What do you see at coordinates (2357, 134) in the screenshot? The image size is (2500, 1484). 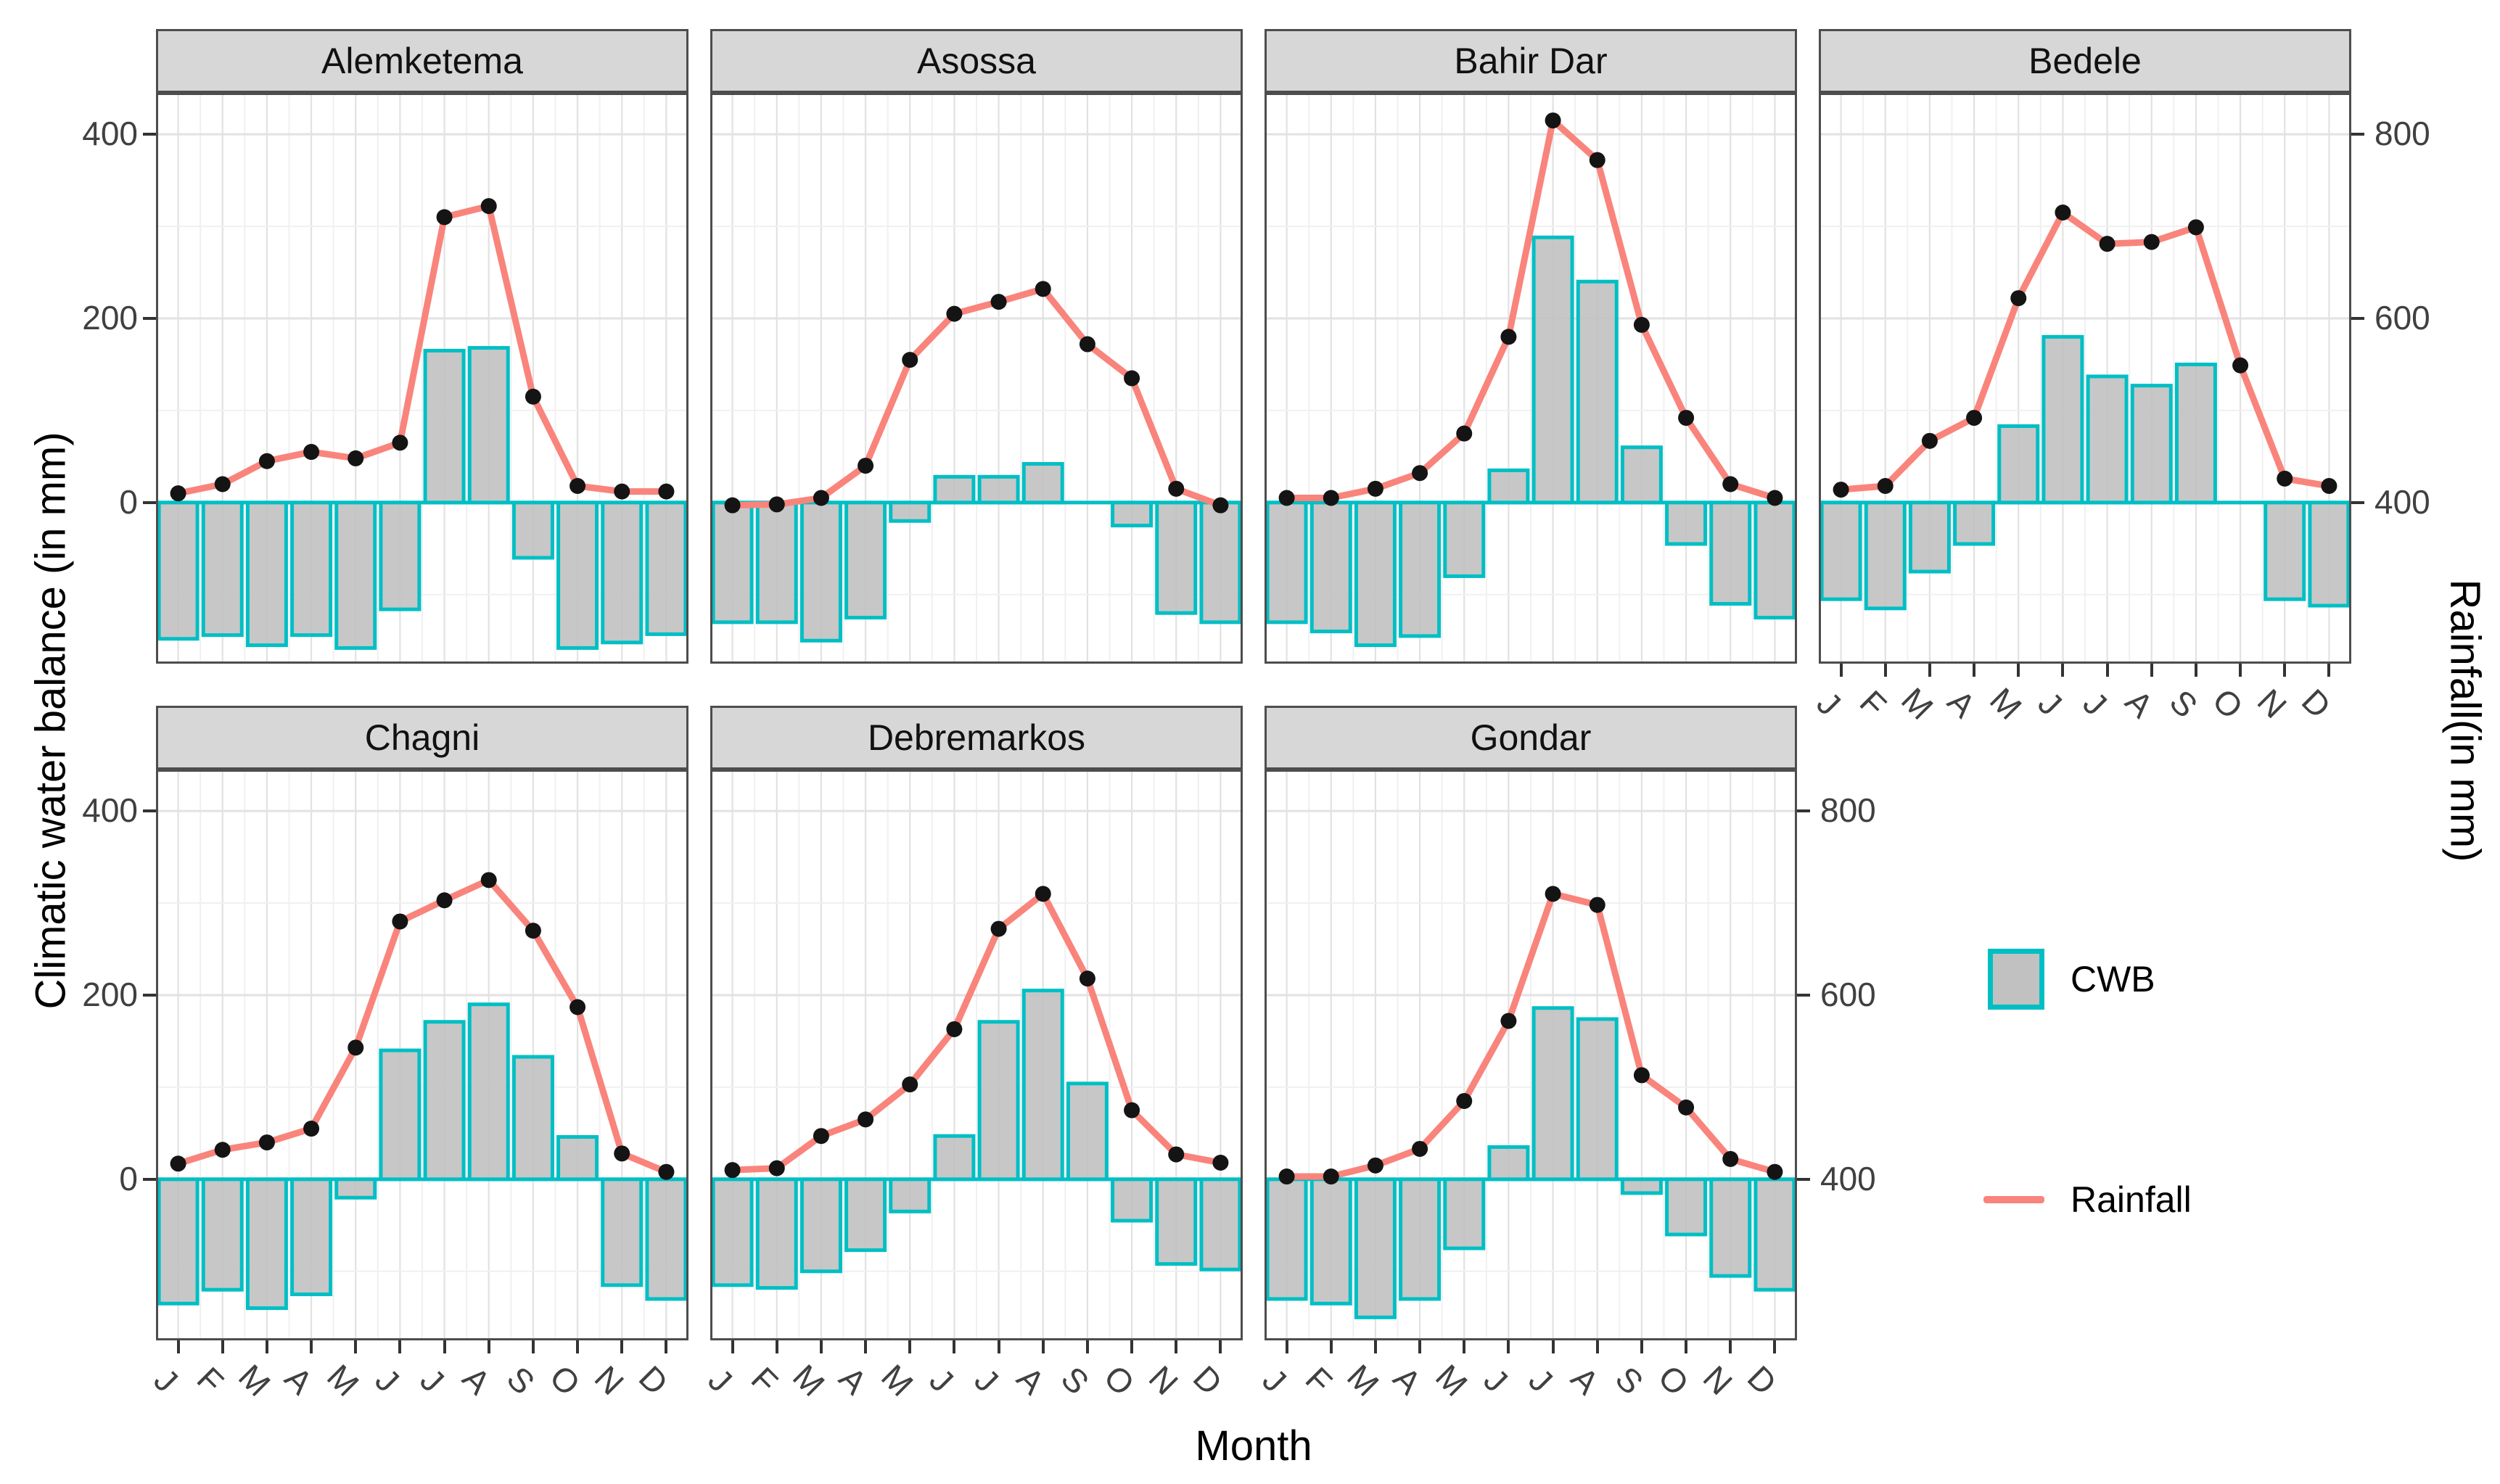 I see `y-axis-tick-right` at bounding box center [2357, 134].